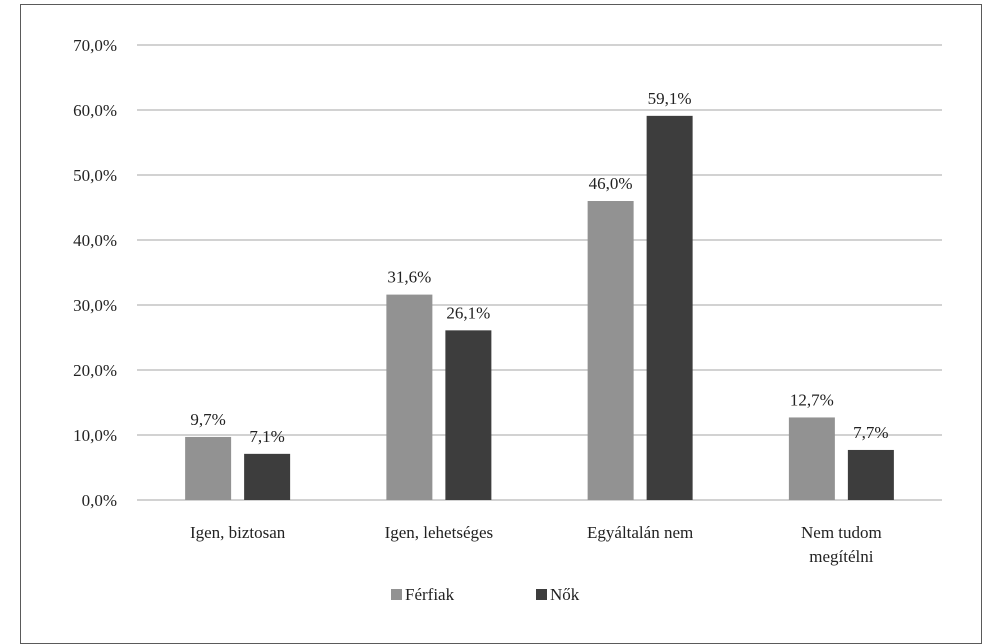 This screenshot has width=983, height=644. I want to click on y-tick-label-6: 60,0%, so click(95, 110).